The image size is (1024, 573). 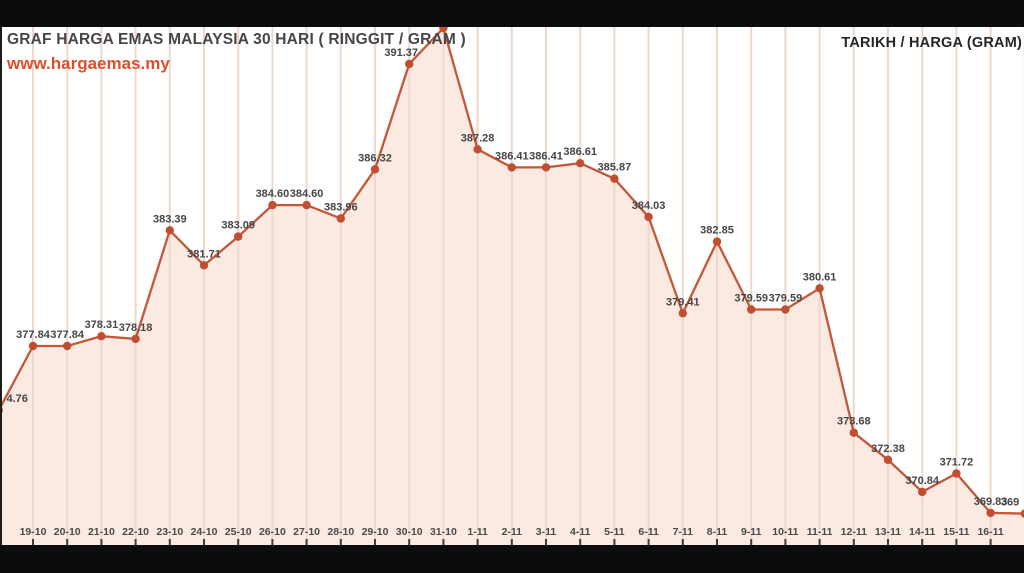 What do you see at coordinates (614, 532) in the screenshot?
I see `date-label: 5-11` at bounding box center [614, 532].